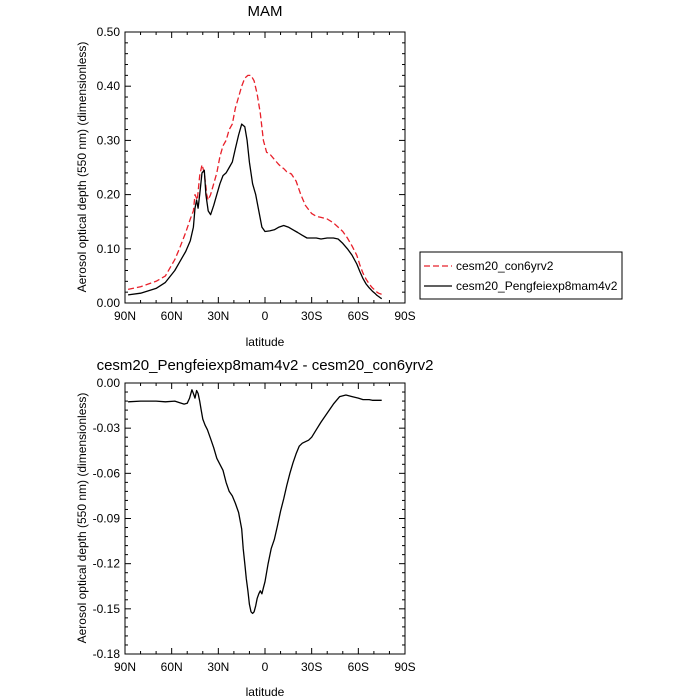  Describe the element at coordinates (218, 667) in the screenshot. I see `bottom-x-tick-label: 30N` at that location.